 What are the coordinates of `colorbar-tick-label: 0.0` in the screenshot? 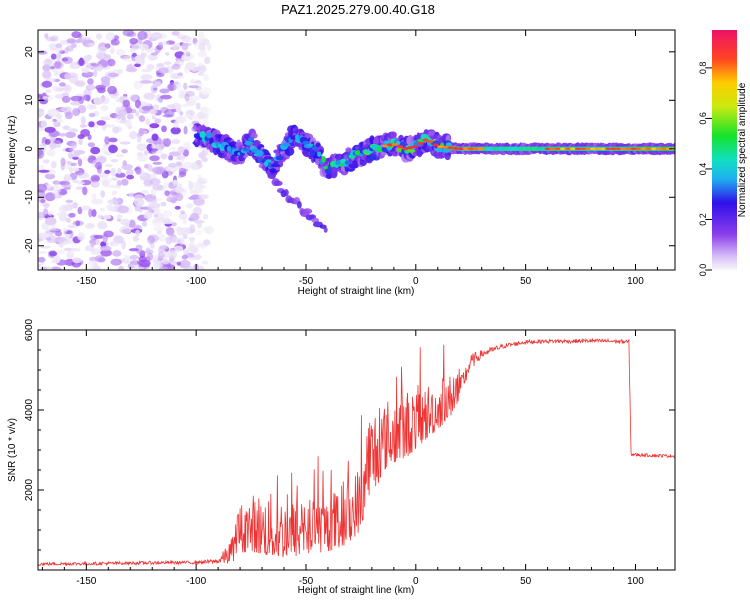 It's located at (703, 270).